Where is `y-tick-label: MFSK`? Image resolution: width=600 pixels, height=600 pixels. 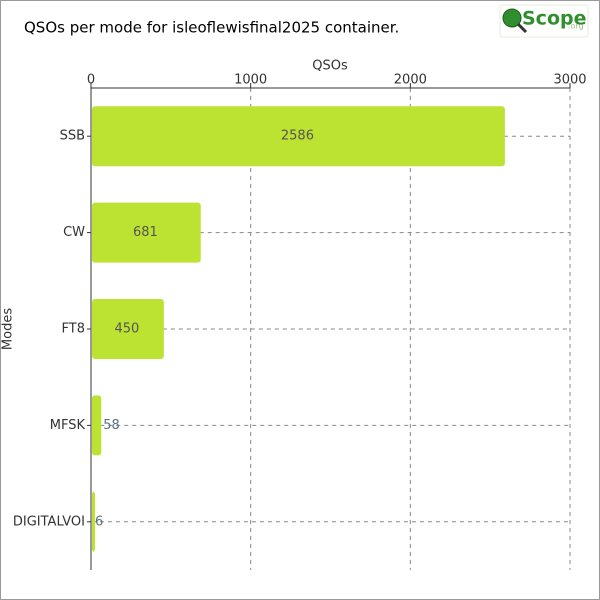 y-tick-label: MFSK is located at coordinates (68, 425).